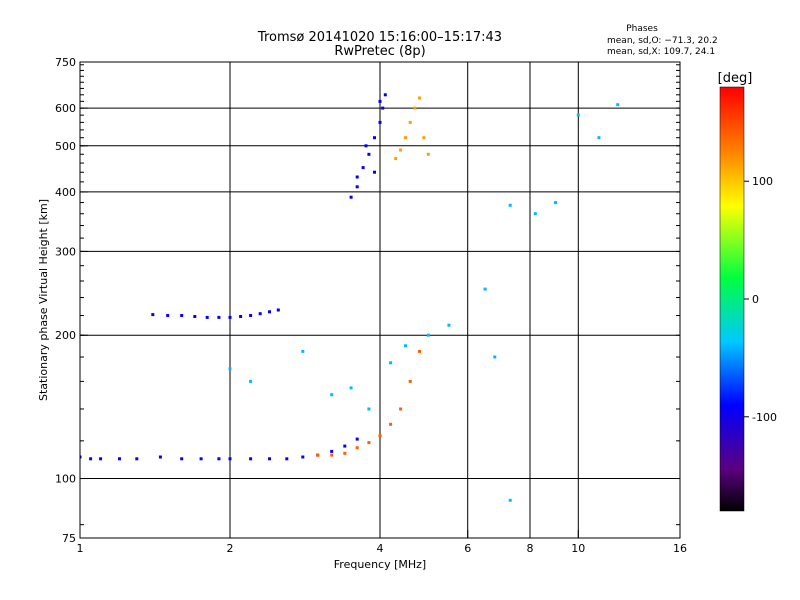  What do you see at coordinates (755, 299) in the screenshot?
I see `colorbar-tick-label: 0` at bounding box center [755, 299].